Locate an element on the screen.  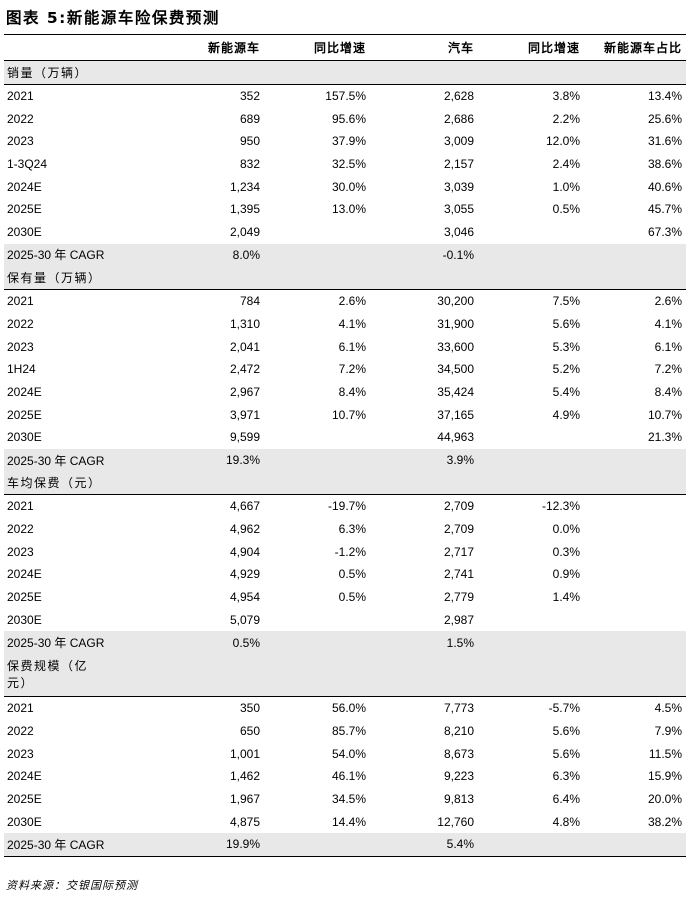
table-cell: 54.0% is located at coordinates (348, 753).